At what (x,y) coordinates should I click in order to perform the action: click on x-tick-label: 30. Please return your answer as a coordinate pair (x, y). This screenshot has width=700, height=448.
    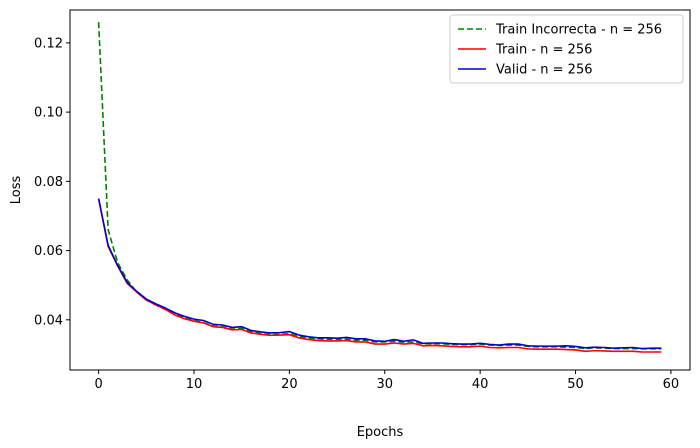
    Looking at the image, I should click on (384, 384).